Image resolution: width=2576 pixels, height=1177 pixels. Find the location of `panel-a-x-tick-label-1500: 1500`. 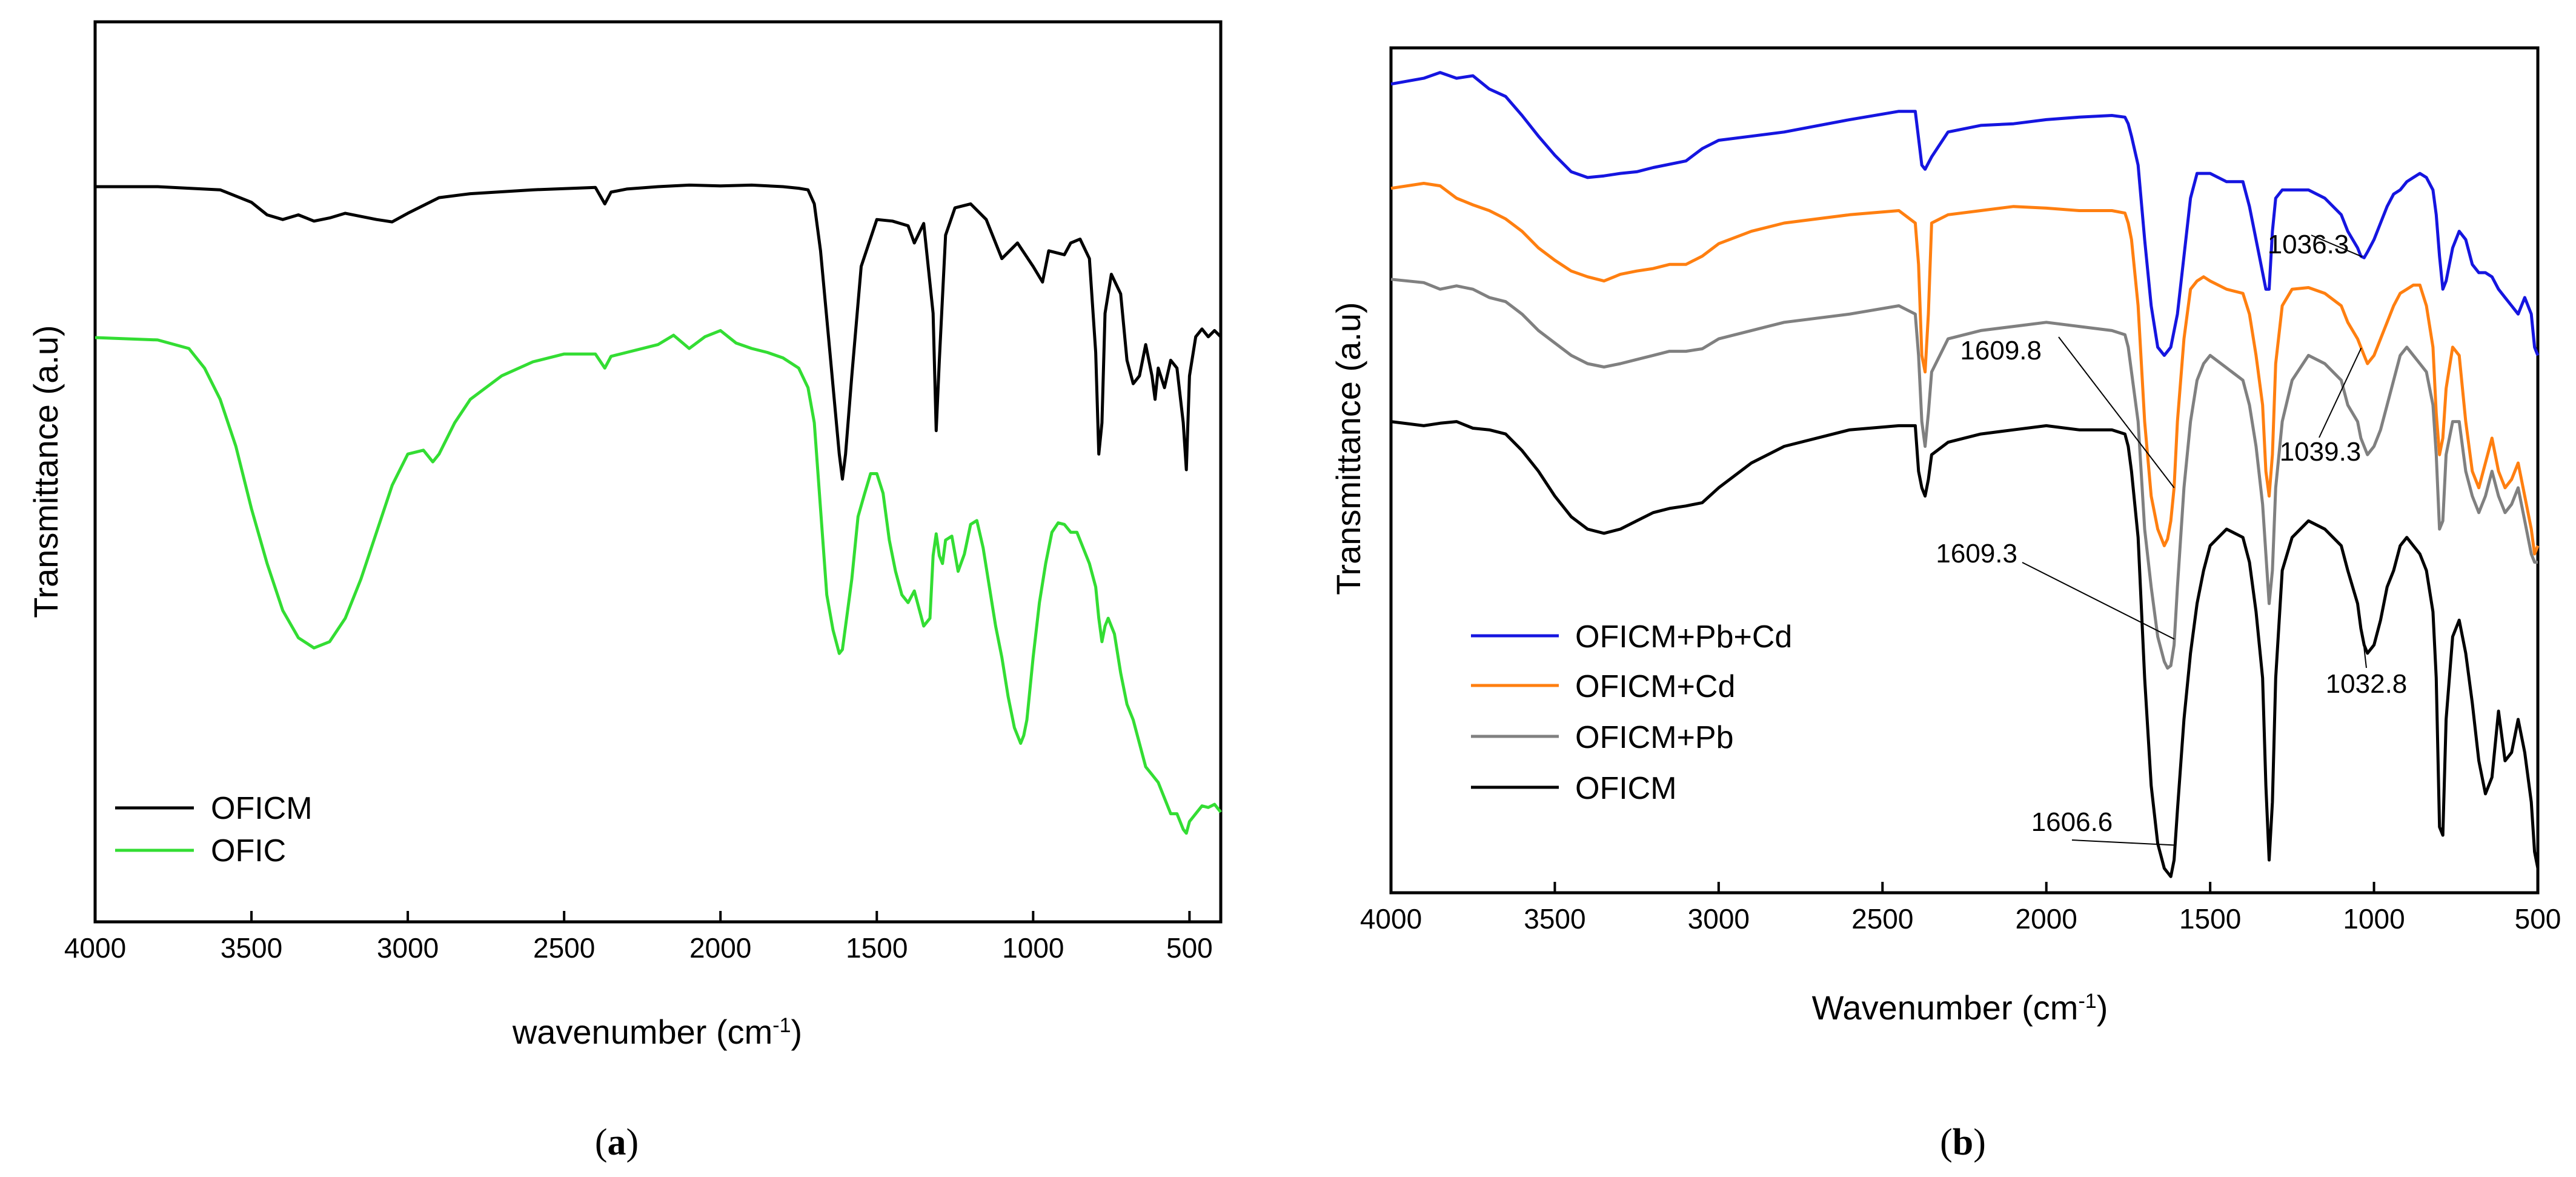

panel-a-x-tick-label-1500: 1500 is located at coordinates (877, 948).